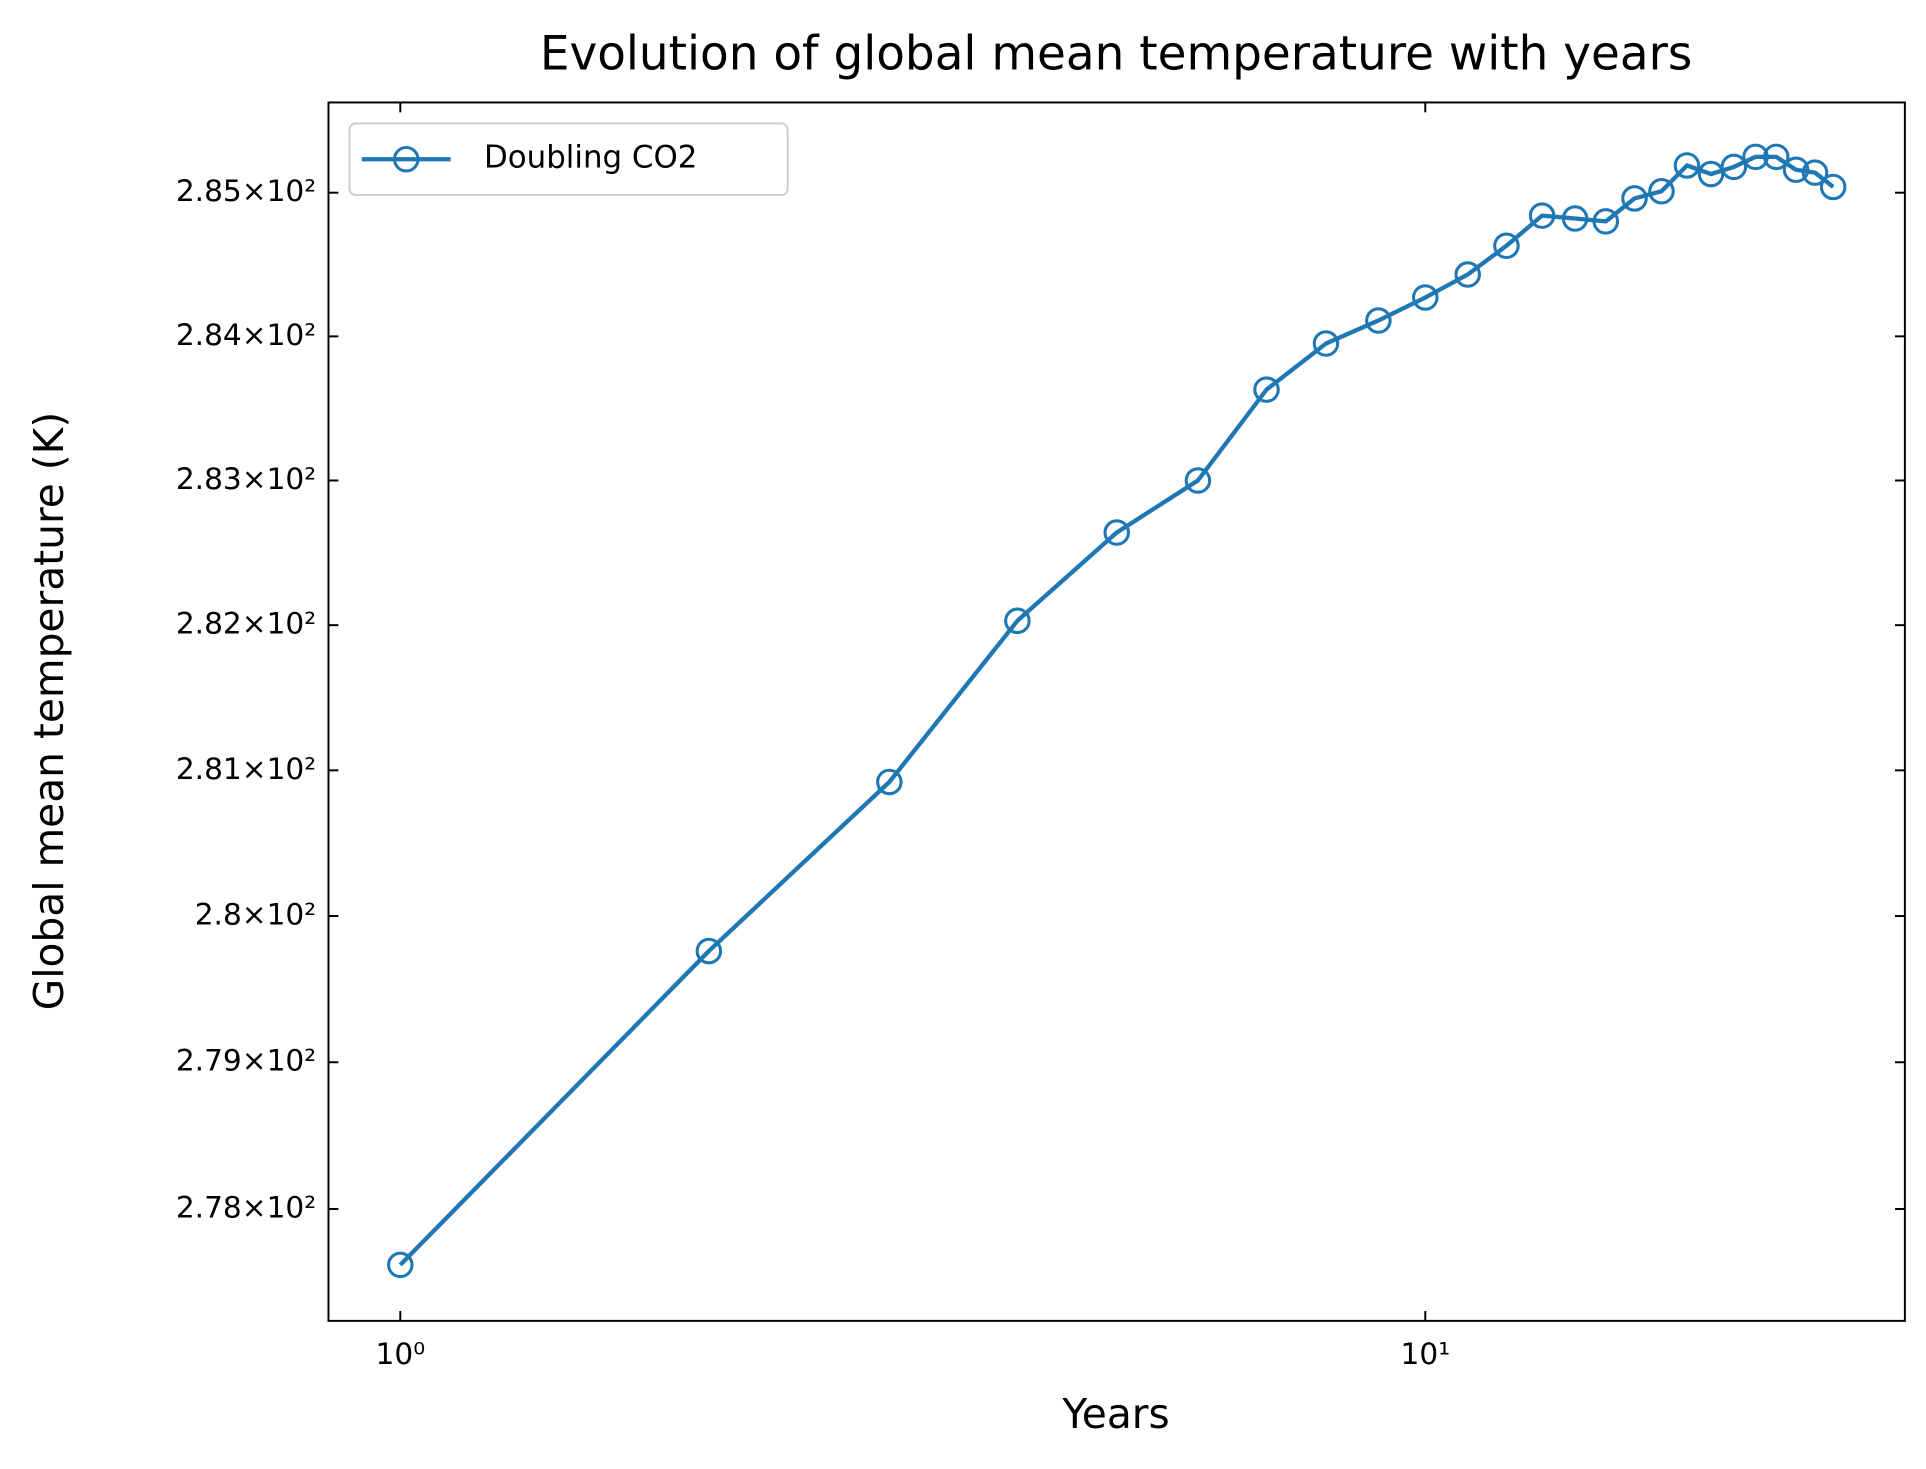 The width and height of the screenshot is (1926, 1469). Describe the element at coordinates (401, 1354) in the screenshot. I see `x-tick-label: 10⁰` at that location.